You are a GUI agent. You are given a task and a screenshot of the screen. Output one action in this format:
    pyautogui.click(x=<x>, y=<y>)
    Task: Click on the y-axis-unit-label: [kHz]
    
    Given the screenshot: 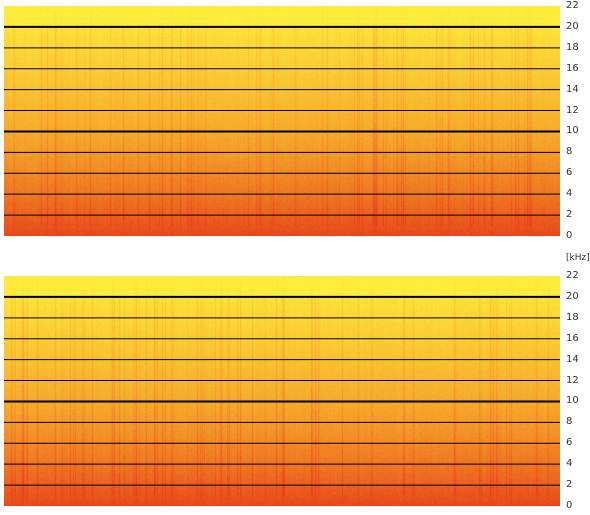 What is the action you would take?
    pyautogui.click(x=578, y=258)
    